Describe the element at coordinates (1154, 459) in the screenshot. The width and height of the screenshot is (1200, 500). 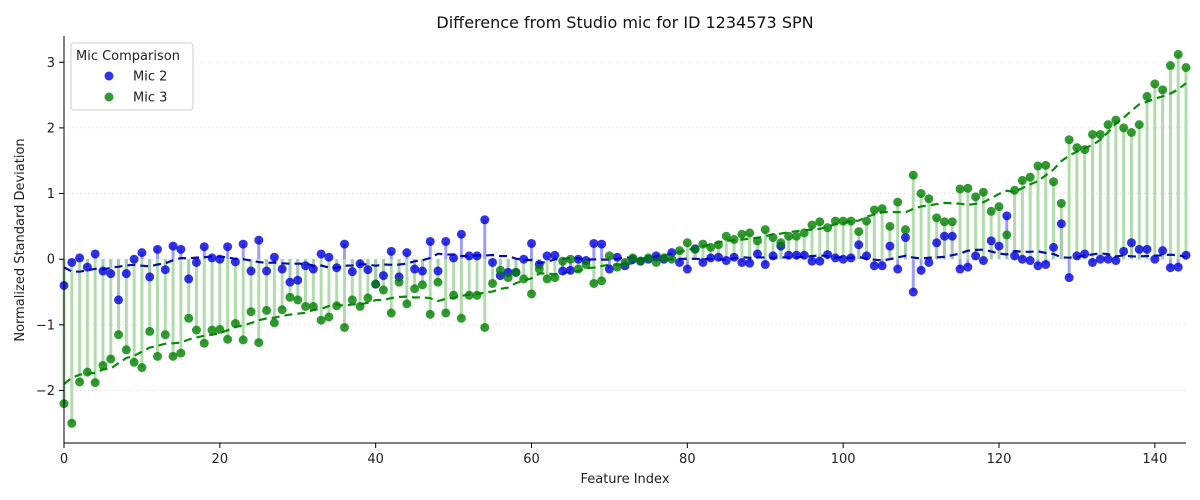
I see `x-tick-label: 140` at that location.